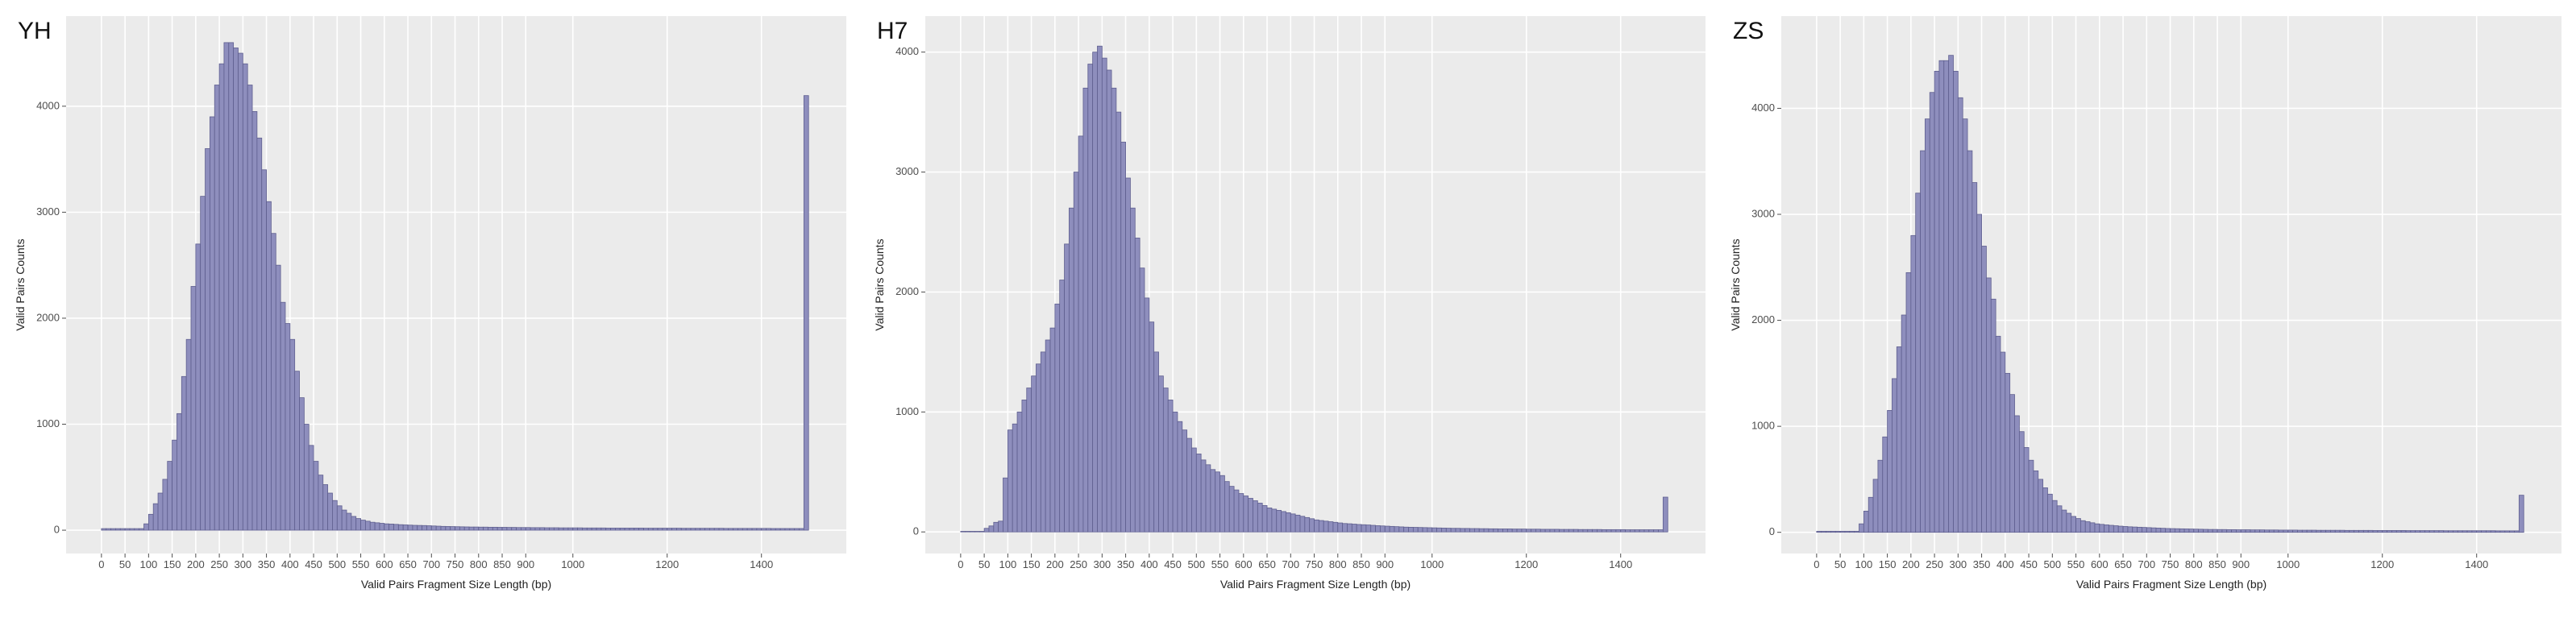  What do you see at coordinates (1934, 564) in the screenshot?
I see `x-tick-label: 250` at bounding box center [1934, 564].